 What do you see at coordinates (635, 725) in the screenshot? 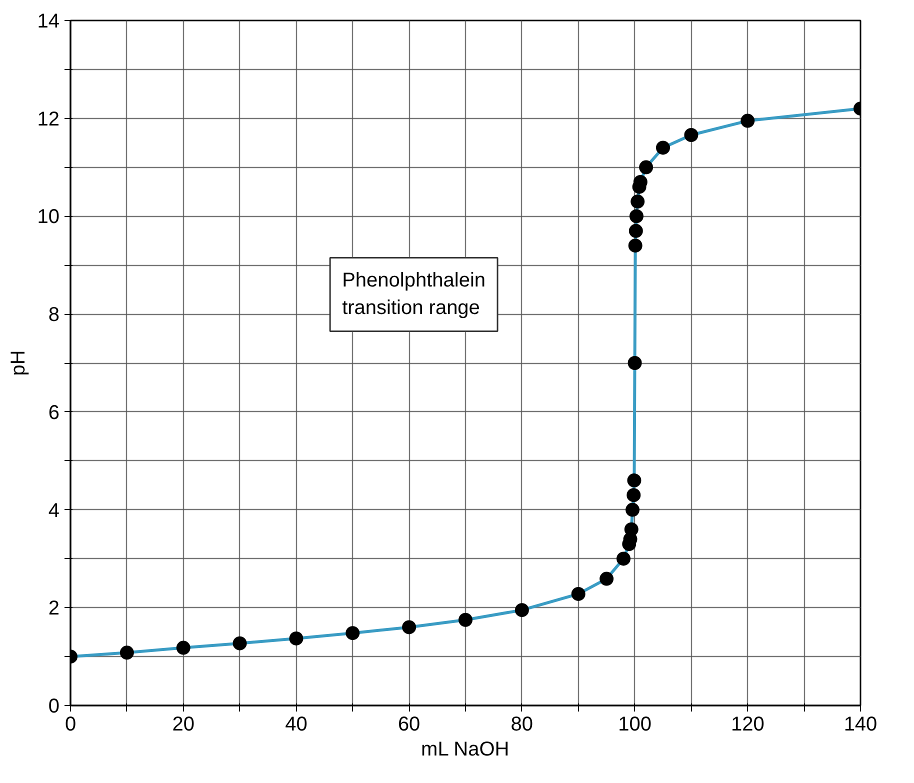
I see `x-tick-label: 100` at bounding box center [635, 725].